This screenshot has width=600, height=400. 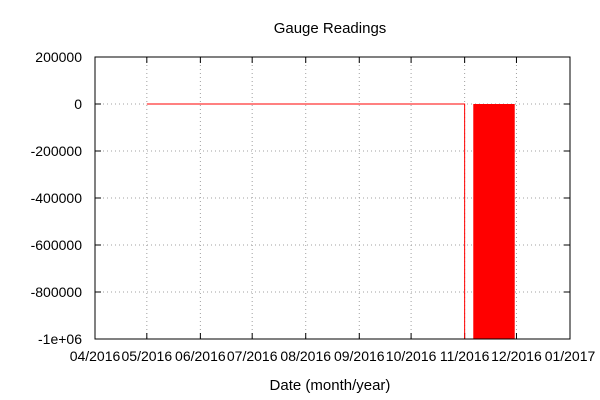 I want to click on x-tick-label: 07/2016, so click(x=252, y=356).